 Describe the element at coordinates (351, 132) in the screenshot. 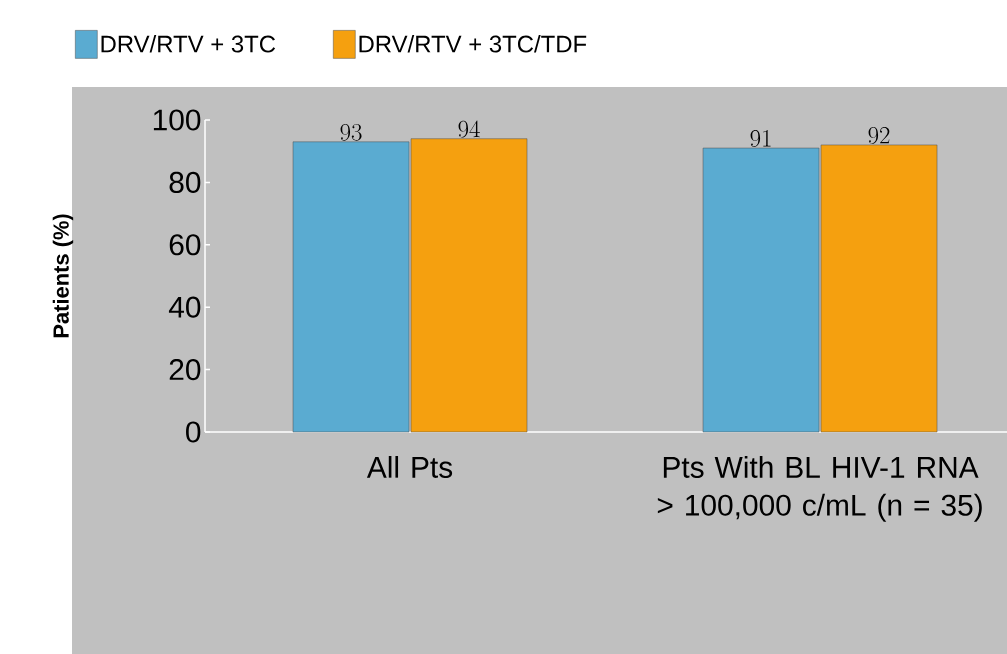

I see `data-label: 93` at that location.